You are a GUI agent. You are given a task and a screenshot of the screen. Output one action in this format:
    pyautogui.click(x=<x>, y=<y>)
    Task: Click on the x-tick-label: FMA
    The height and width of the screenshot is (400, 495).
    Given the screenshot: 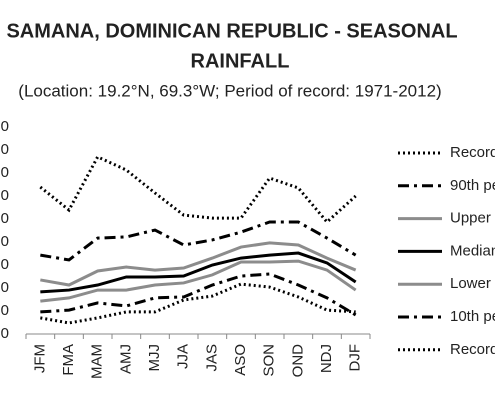 What is the action you would take?
    pyautogui.click(x=68, y=360)
    